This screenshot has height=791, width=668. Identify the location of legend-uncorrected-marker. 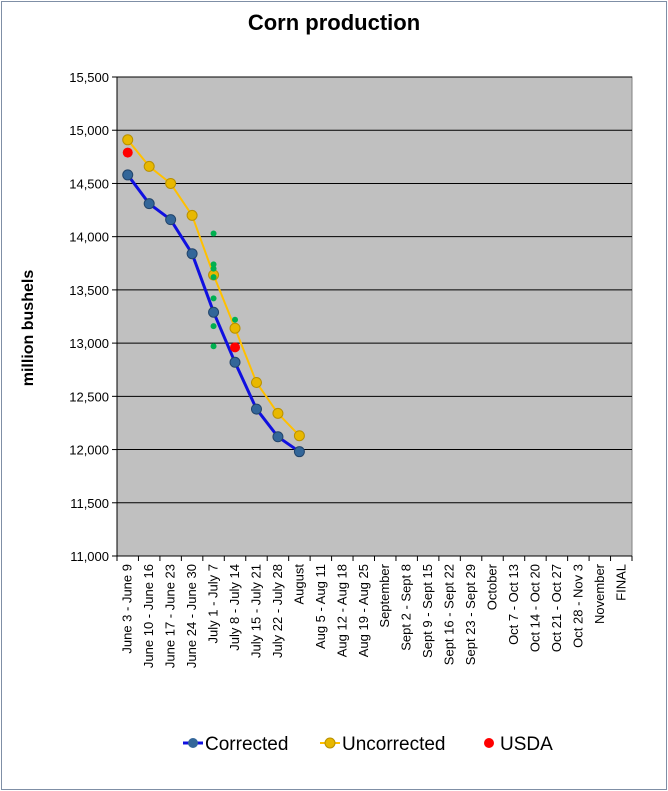
(330, 743).